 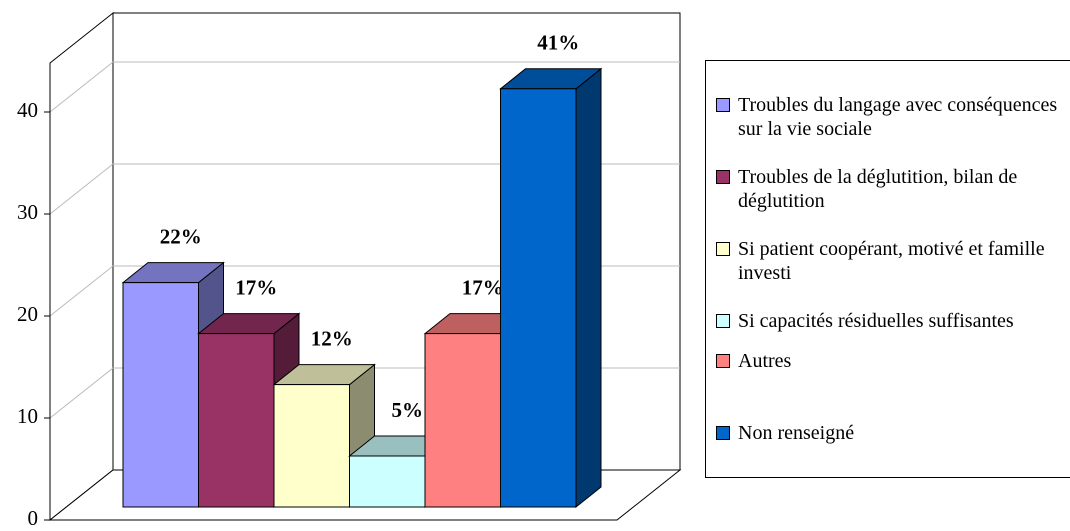 I want to click on data-label: 22%, so click(x=181, y=236).